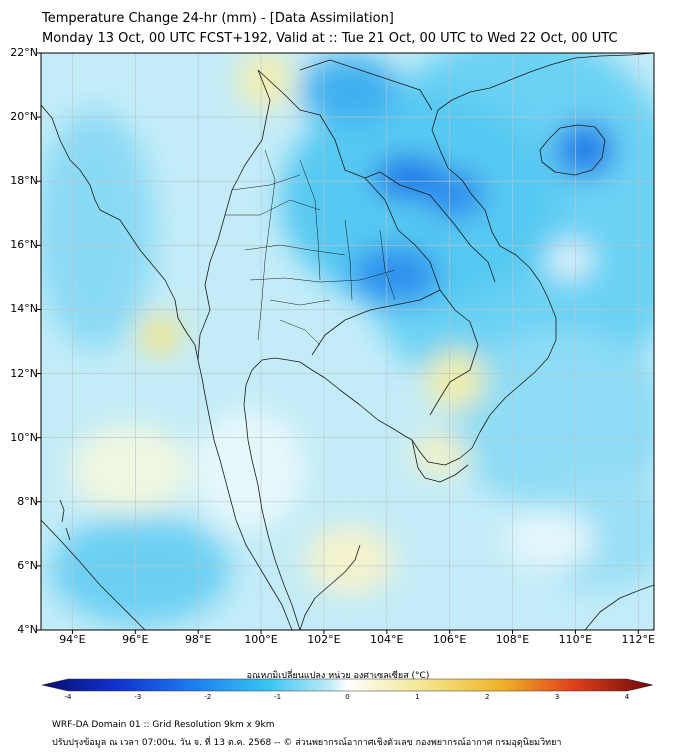 This screenshot has width=676, height=756. Describe the element at coordinates (27, 565) in the screenshot. I see `lat-label: 6°N` at that location.